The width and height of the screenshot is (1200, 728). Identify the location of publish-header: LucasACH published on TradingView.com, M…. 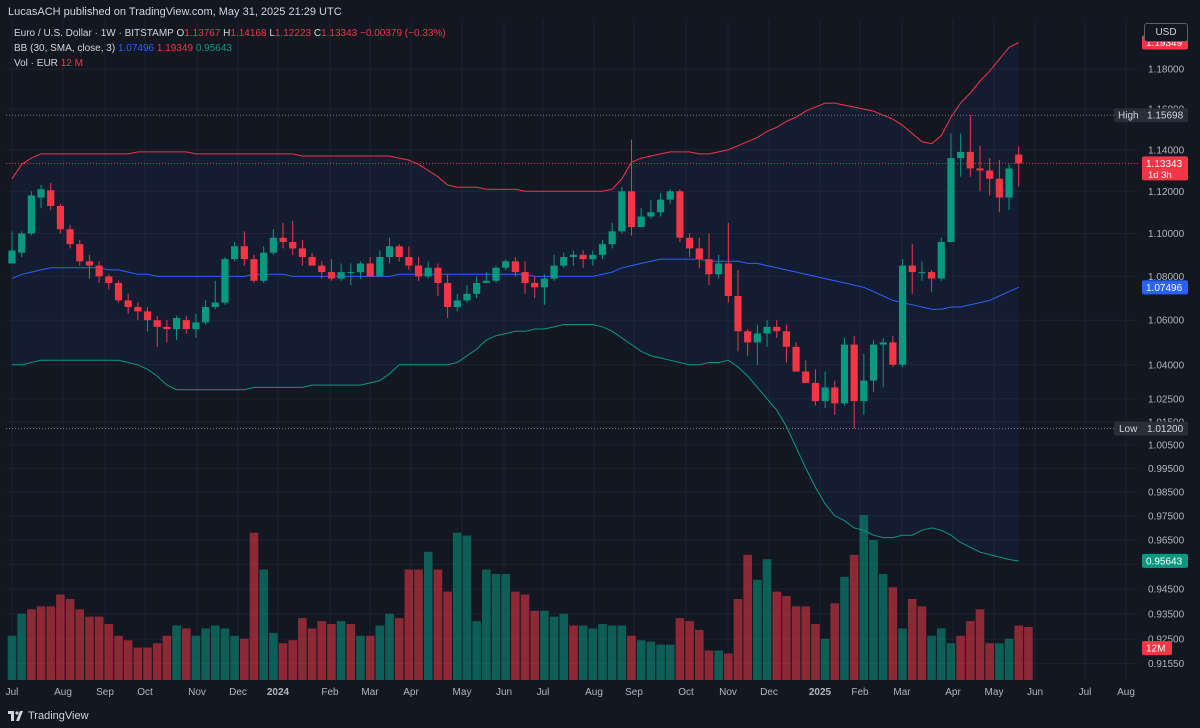
(600, 12).